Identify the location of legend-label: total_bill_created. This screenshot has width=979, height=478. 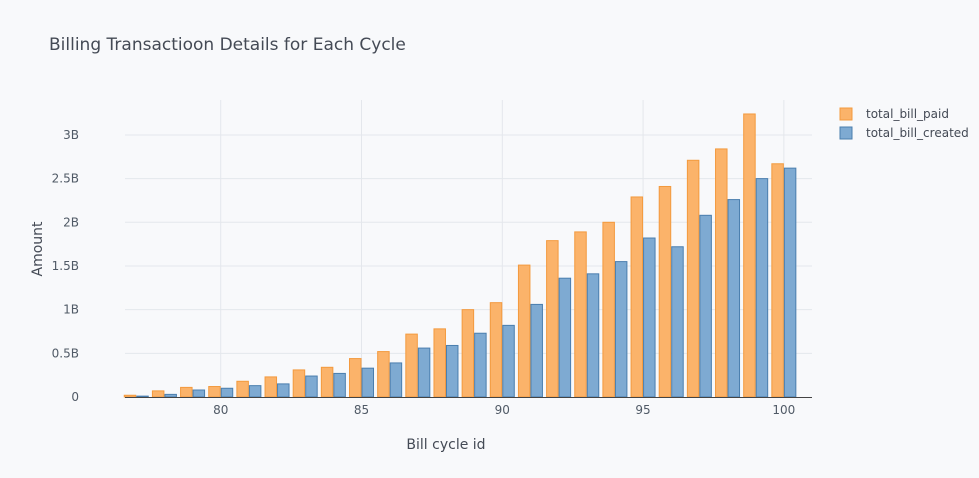
(917, 133).